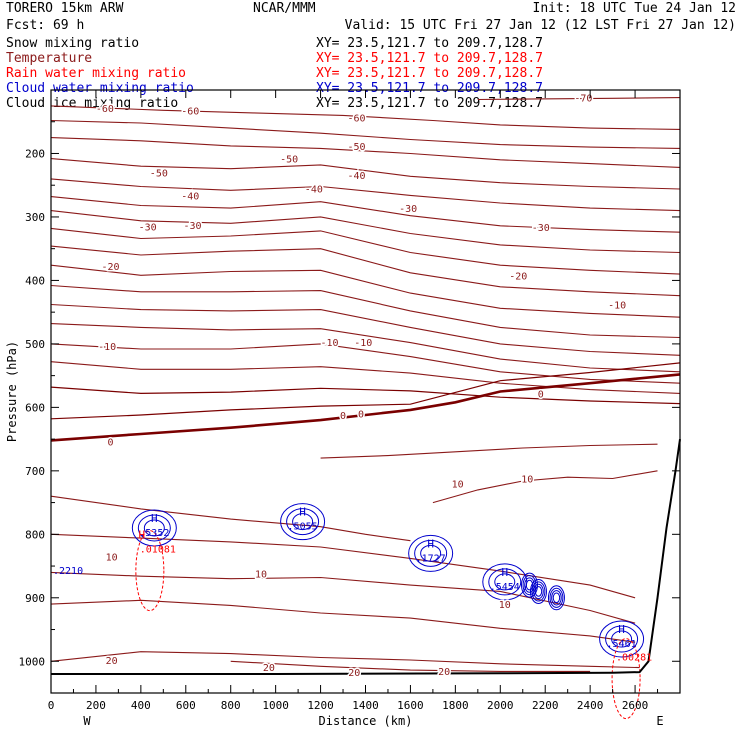 The width and height of the screenshot is (740, 740). What do you see at coordinates (429, 103) in the screenshot?
I see `legend-xy-cloud-ice: XY= 23.5,121.7 to 209.7,128.7` at bounding box center [429, 103].